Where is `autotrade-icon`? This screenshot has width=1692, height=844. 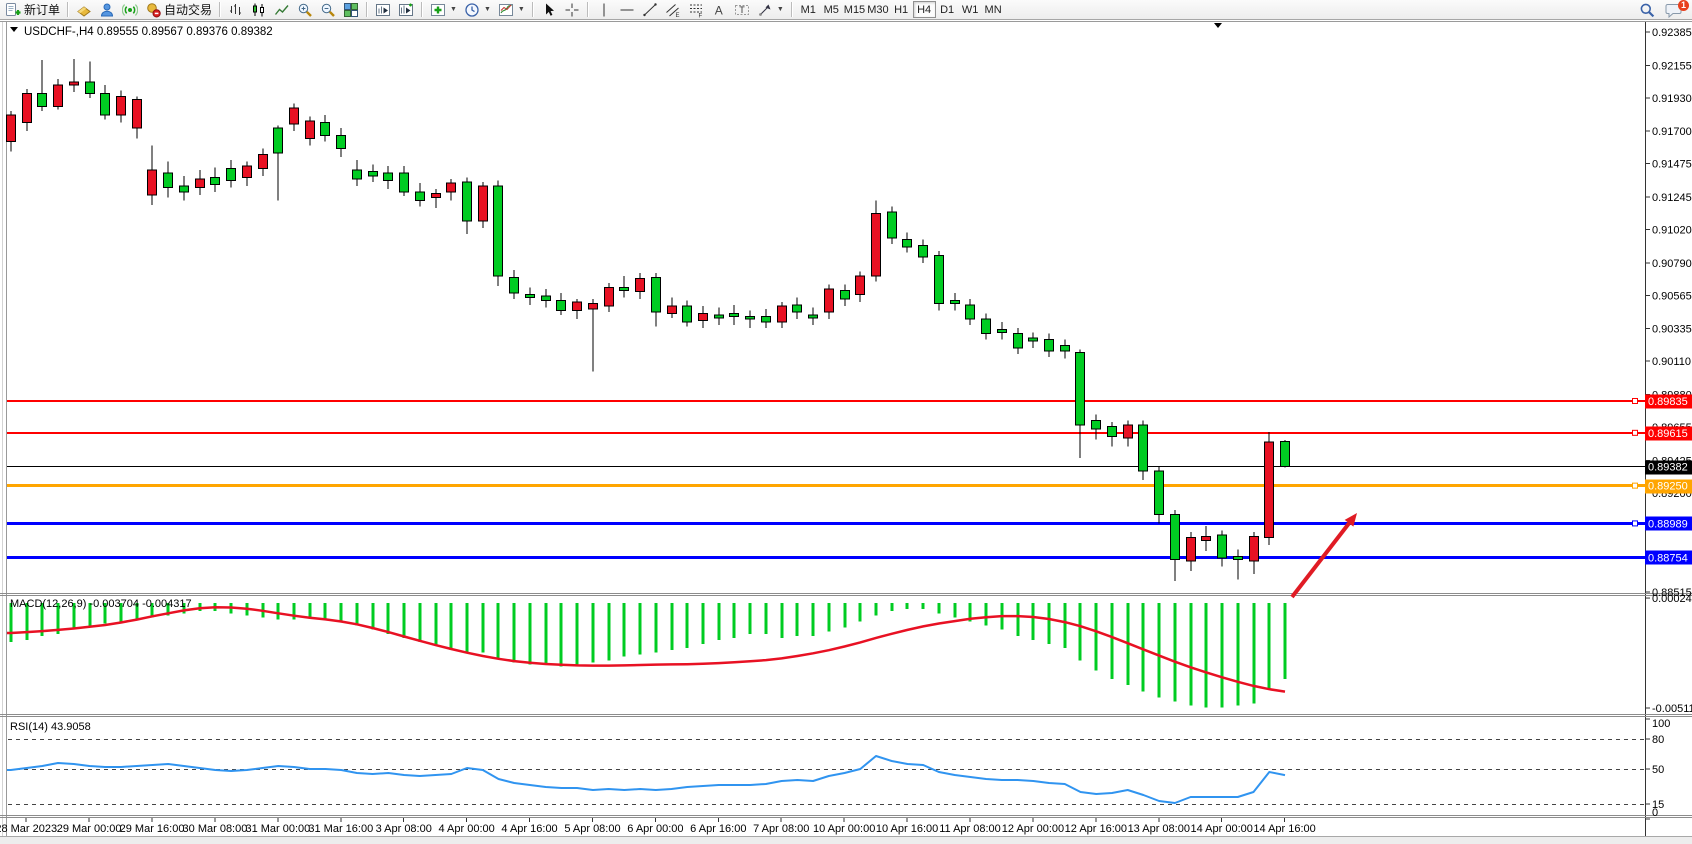 autotrade-icon is located at coordinates (153, 10).